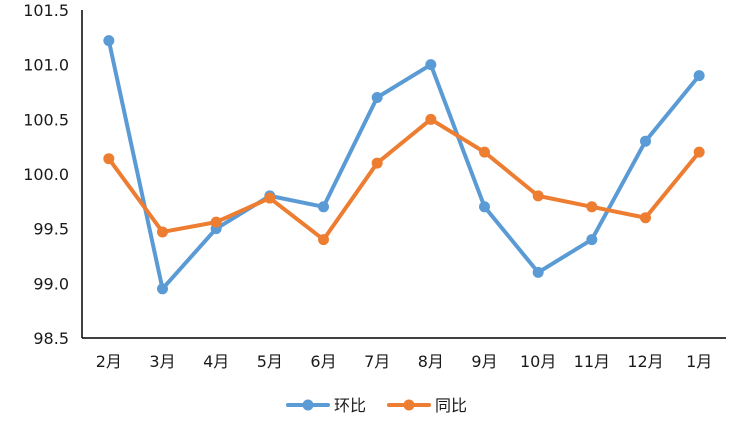 This screenshot has width=751, height=427. Describe the element at coordinates (51, 229) in the screenshot. I see `y-tick-label: 99.5` at that location.